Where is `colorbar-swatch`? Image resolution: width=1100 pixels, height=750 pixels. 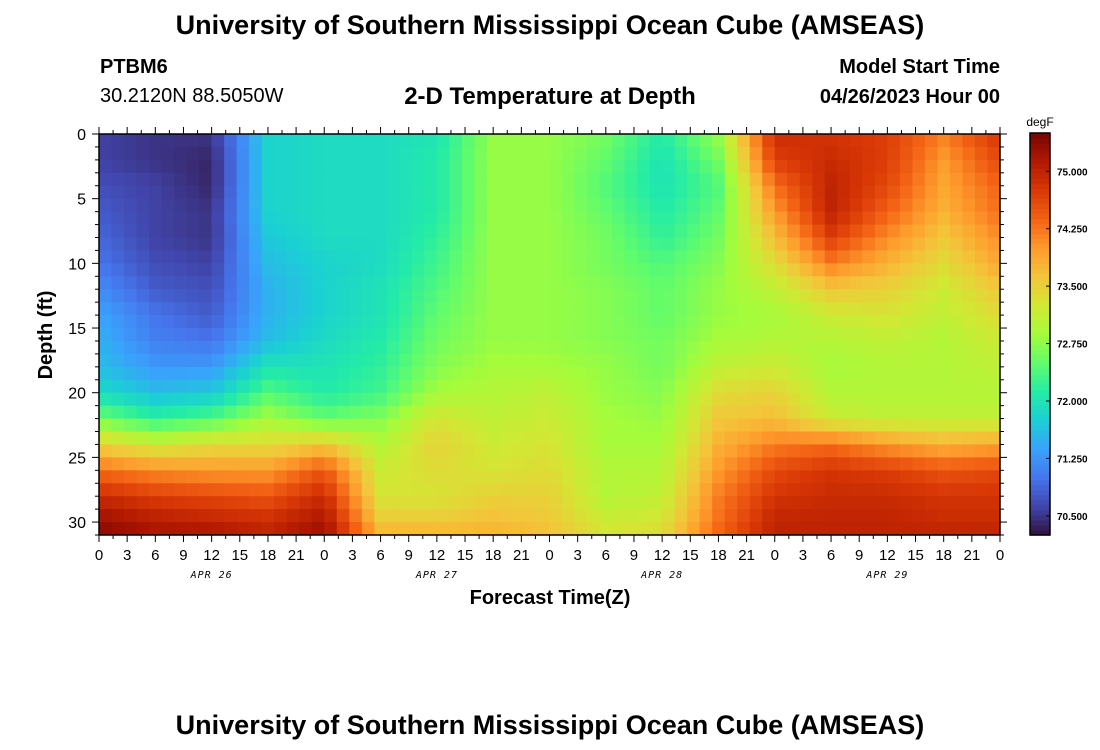
colorbar-swatch is located at coordinates (1040, 502).